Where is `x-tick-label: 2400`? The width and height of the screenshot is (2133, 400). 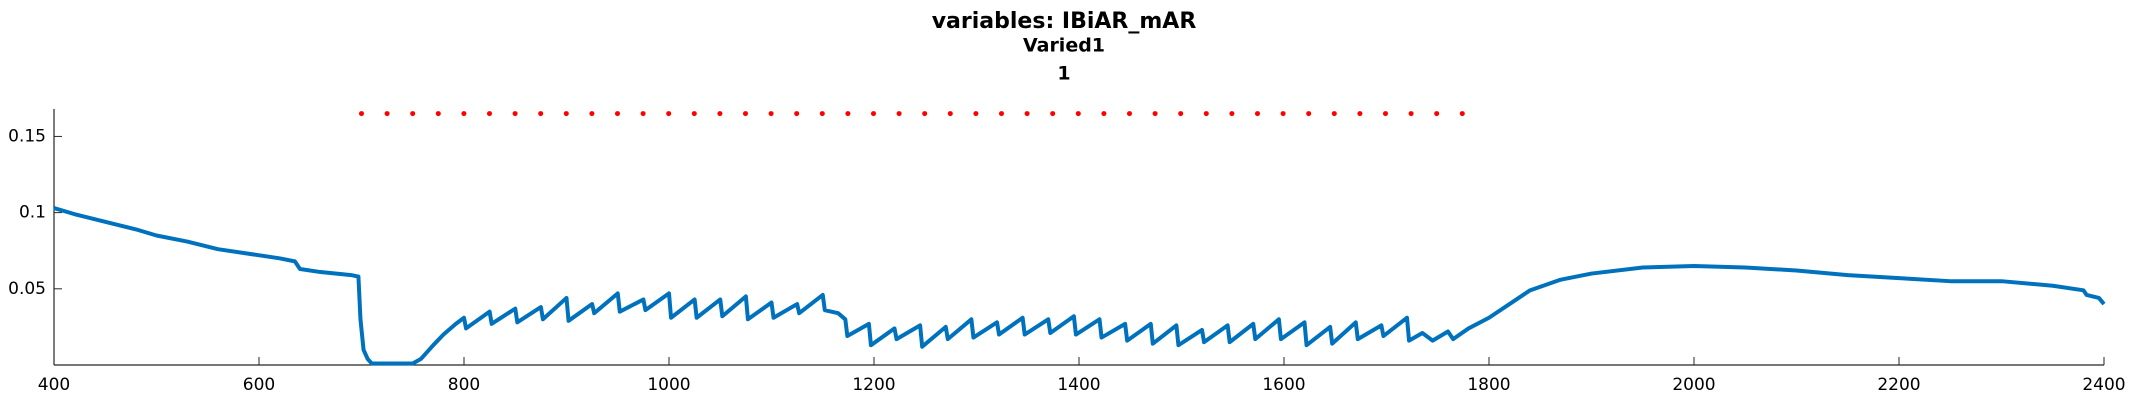 x-tick-label: 2400 is located at coordinates (2103, 385).